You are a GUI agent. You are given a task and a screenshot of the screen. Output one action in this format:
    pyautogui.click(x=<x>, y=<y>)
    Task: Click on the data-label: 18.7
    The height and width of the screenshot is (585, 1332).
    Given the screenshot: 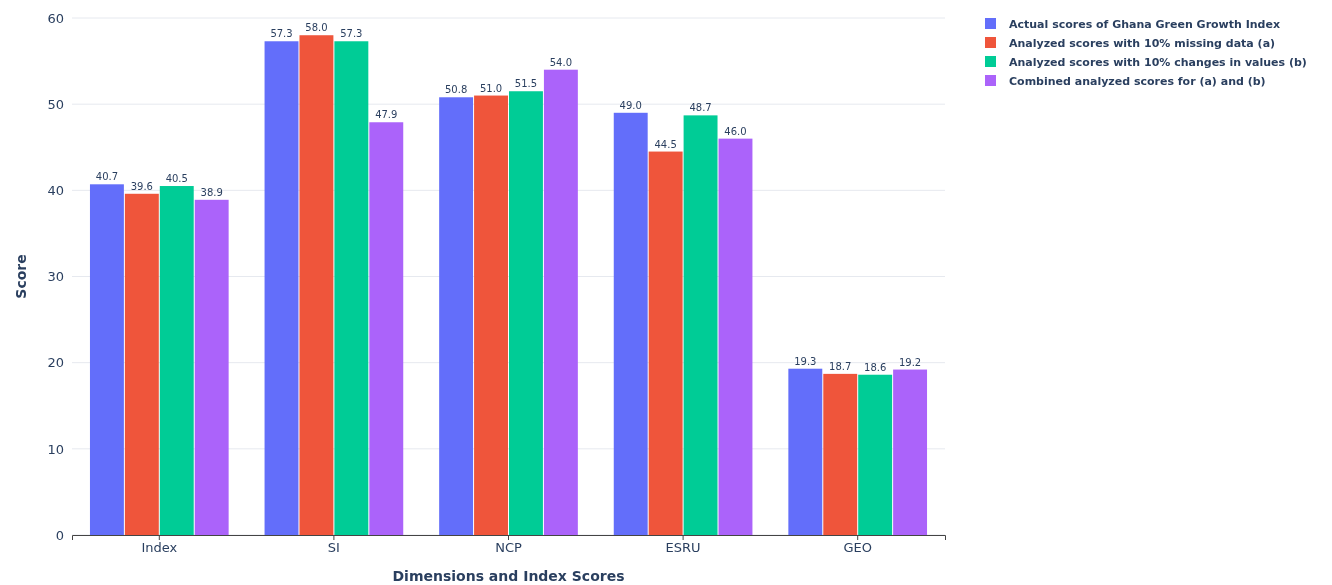 What is the action you would take?
    pyautogui.click(x=840, y=366)
    